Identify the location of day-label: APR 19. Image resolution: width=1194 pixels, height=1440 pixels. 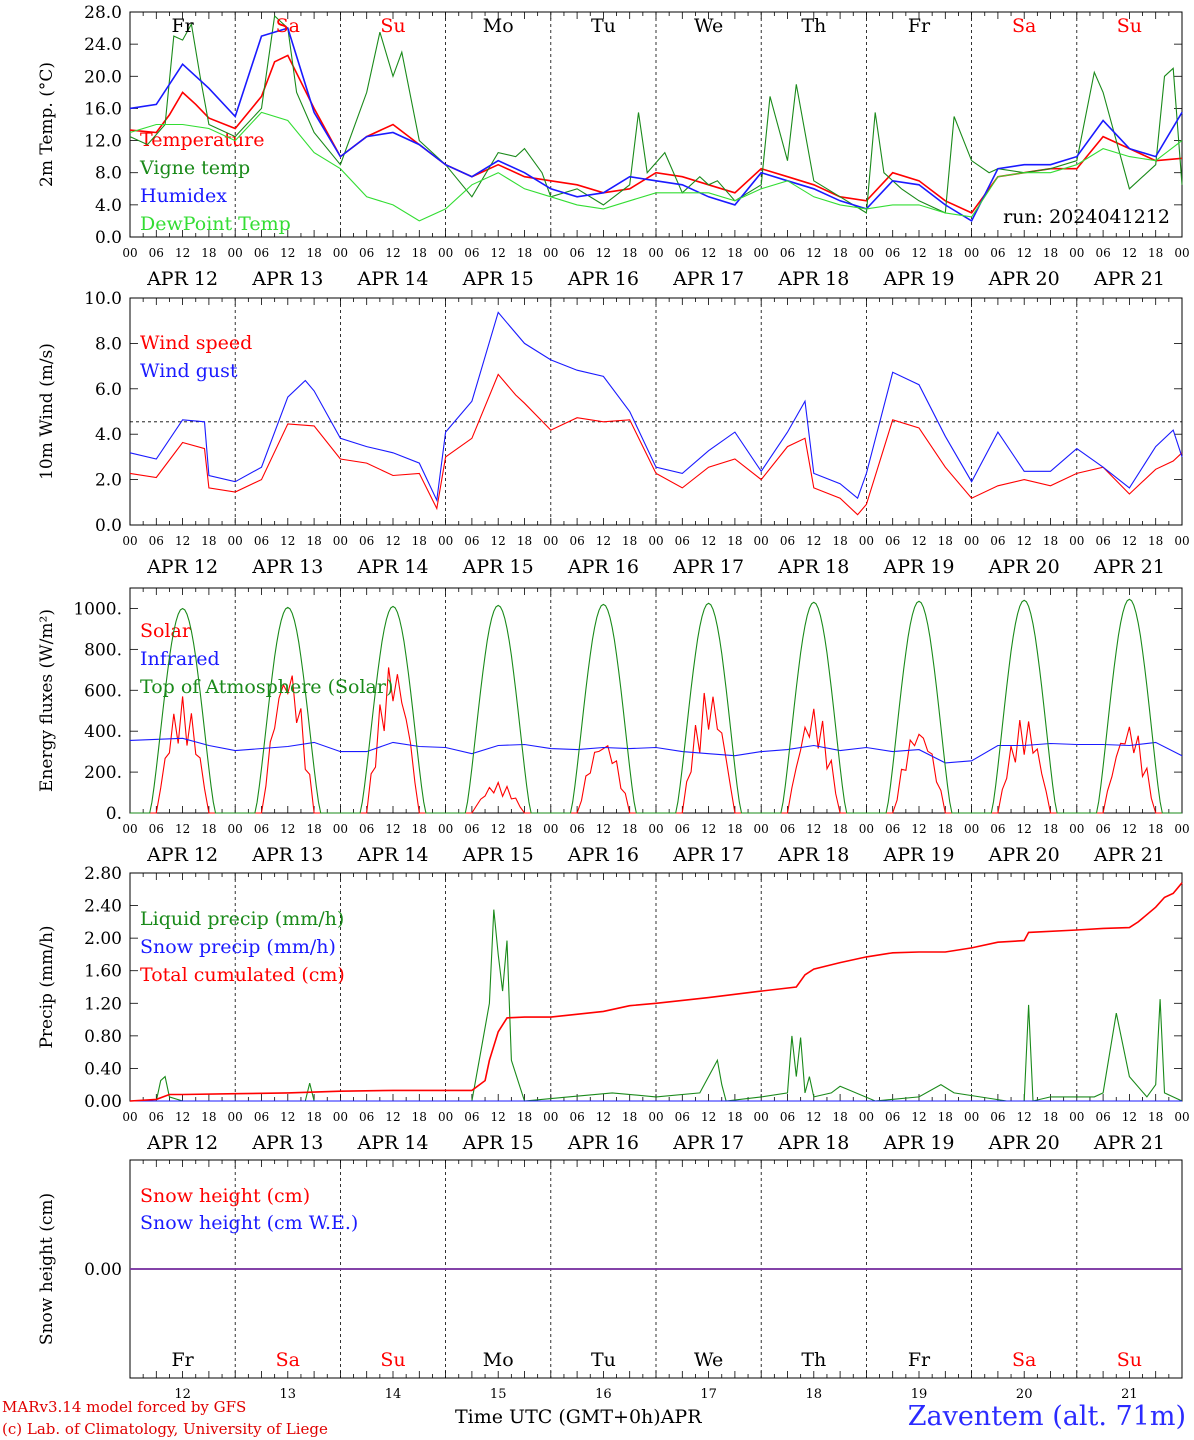
(918, 855).